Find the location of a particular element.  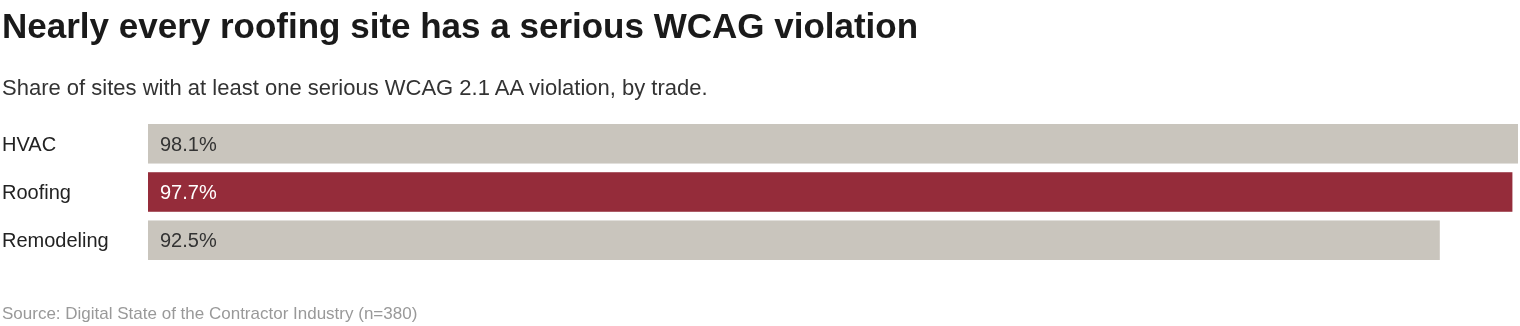

chart-title: Nearly every roofing site has a serious WCAG violation is located at coordinates (460, 25).